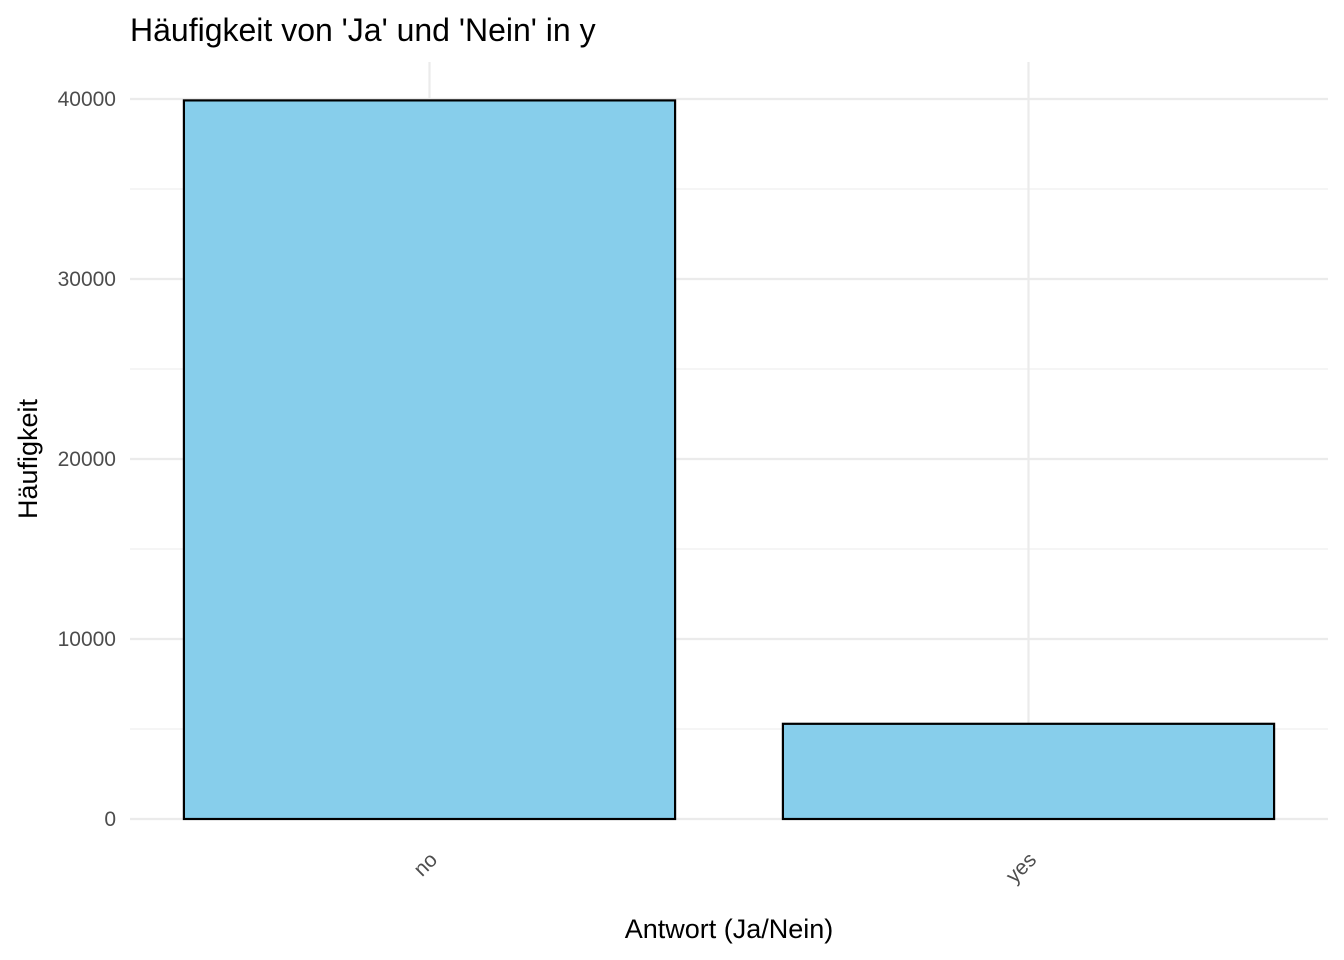 The image size is (1344, 960). What do you see at coordinates (425, 864) in the screenshot?
I see `x-tick-label: no` at bounding box center [425, 864].